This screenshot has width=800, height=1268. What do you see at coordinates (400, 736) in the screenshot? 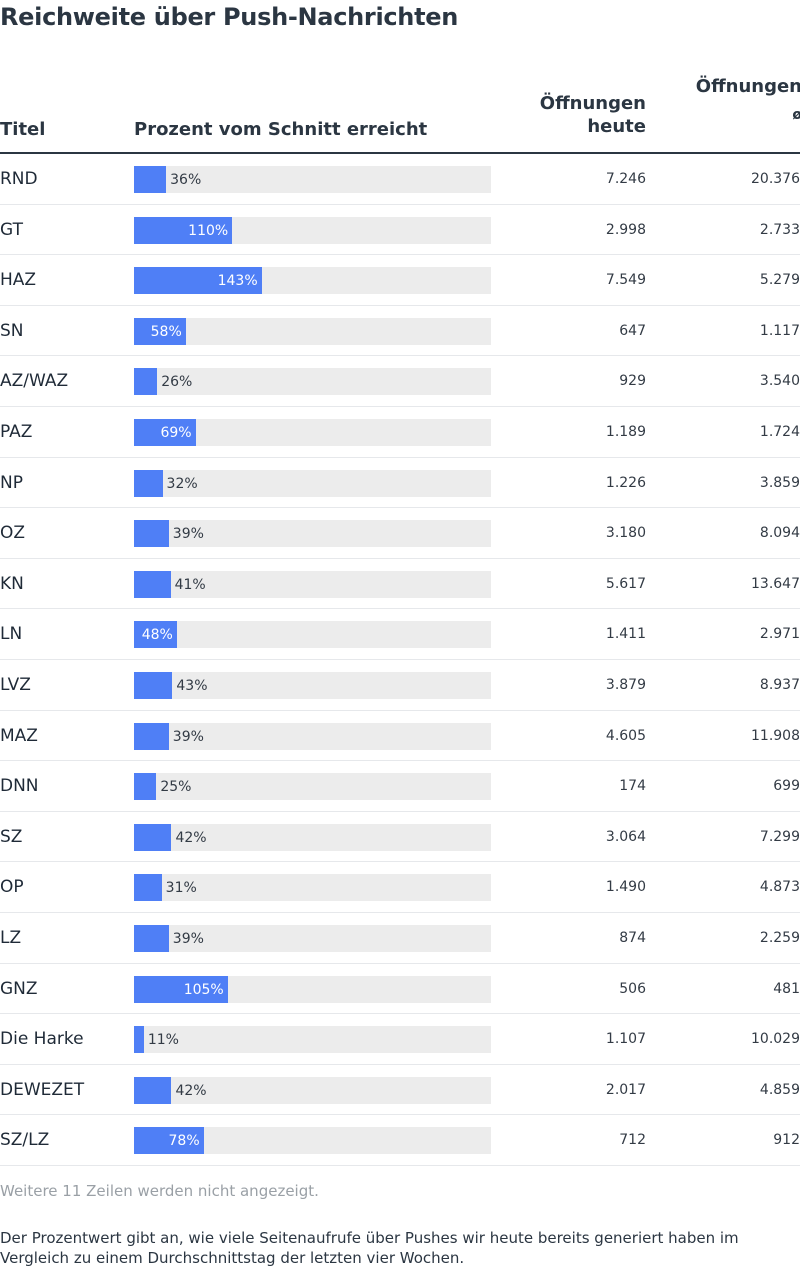
I see `table-row: MAZ 39% 4.605 11.908` at bounding box center [400, 736].